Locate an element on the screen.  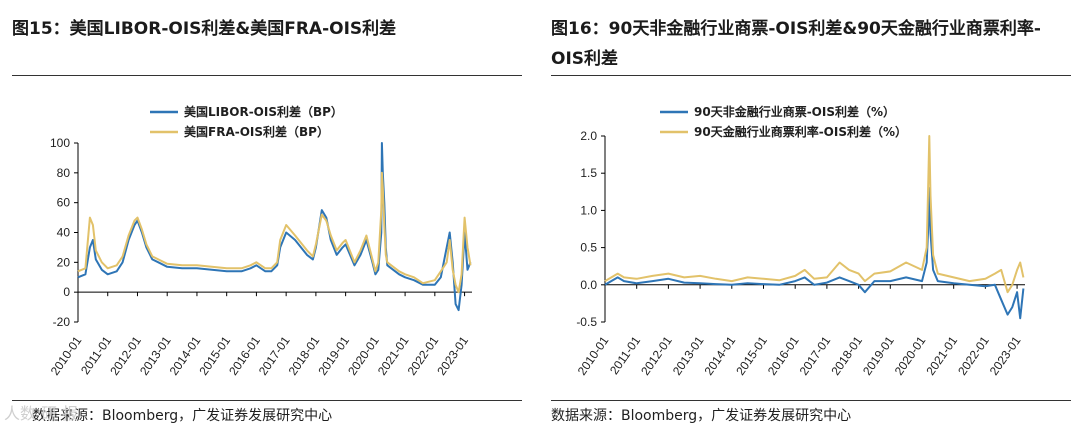
x-tick-label: 2013-01 is located at coordinates (688, 355).